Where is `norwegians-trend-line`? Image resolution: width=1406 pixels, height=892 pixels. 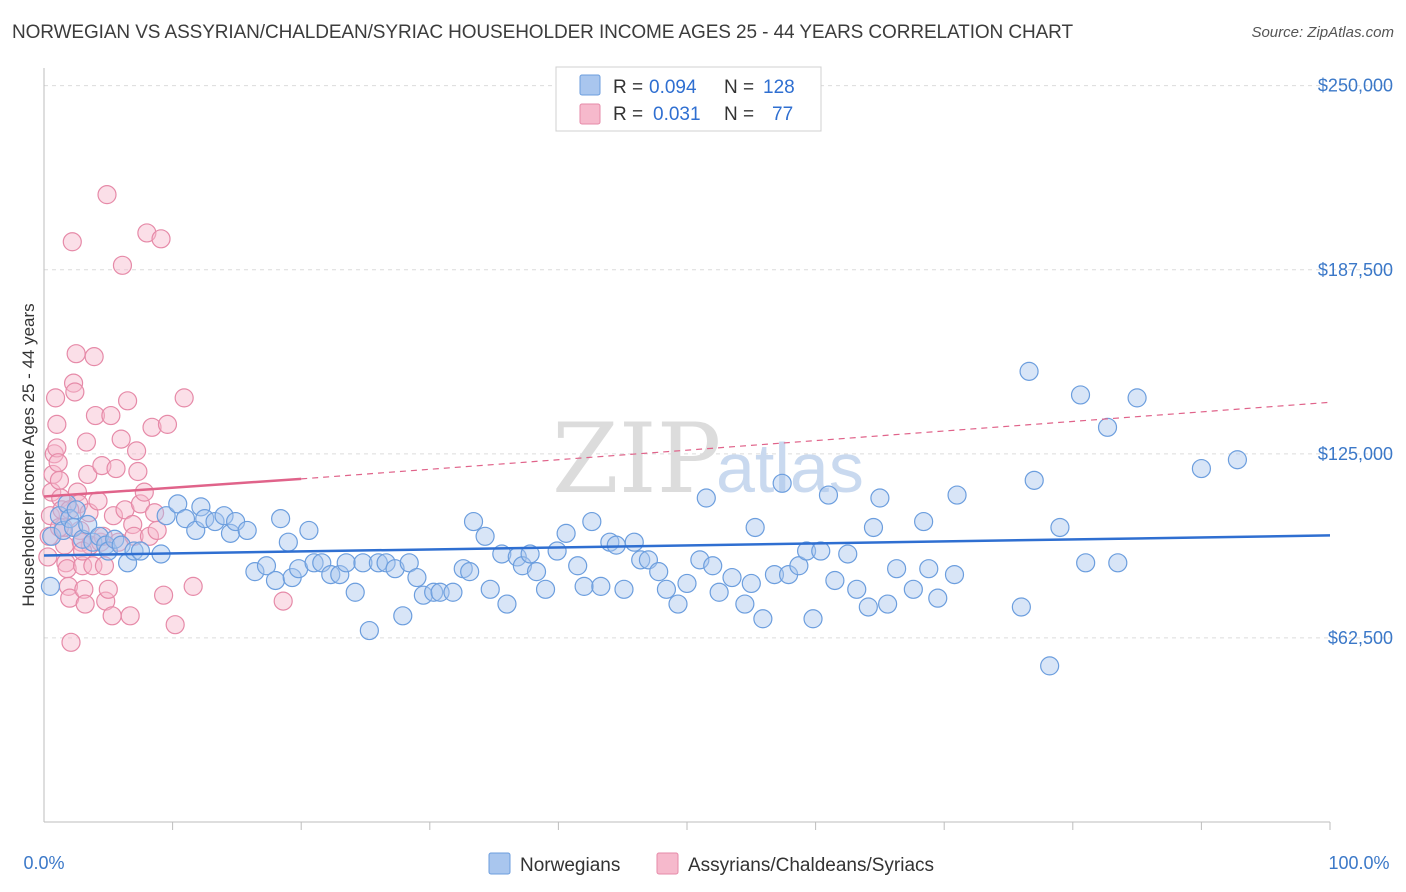 norwegians-trend-line is located at coordinates (687, 545).